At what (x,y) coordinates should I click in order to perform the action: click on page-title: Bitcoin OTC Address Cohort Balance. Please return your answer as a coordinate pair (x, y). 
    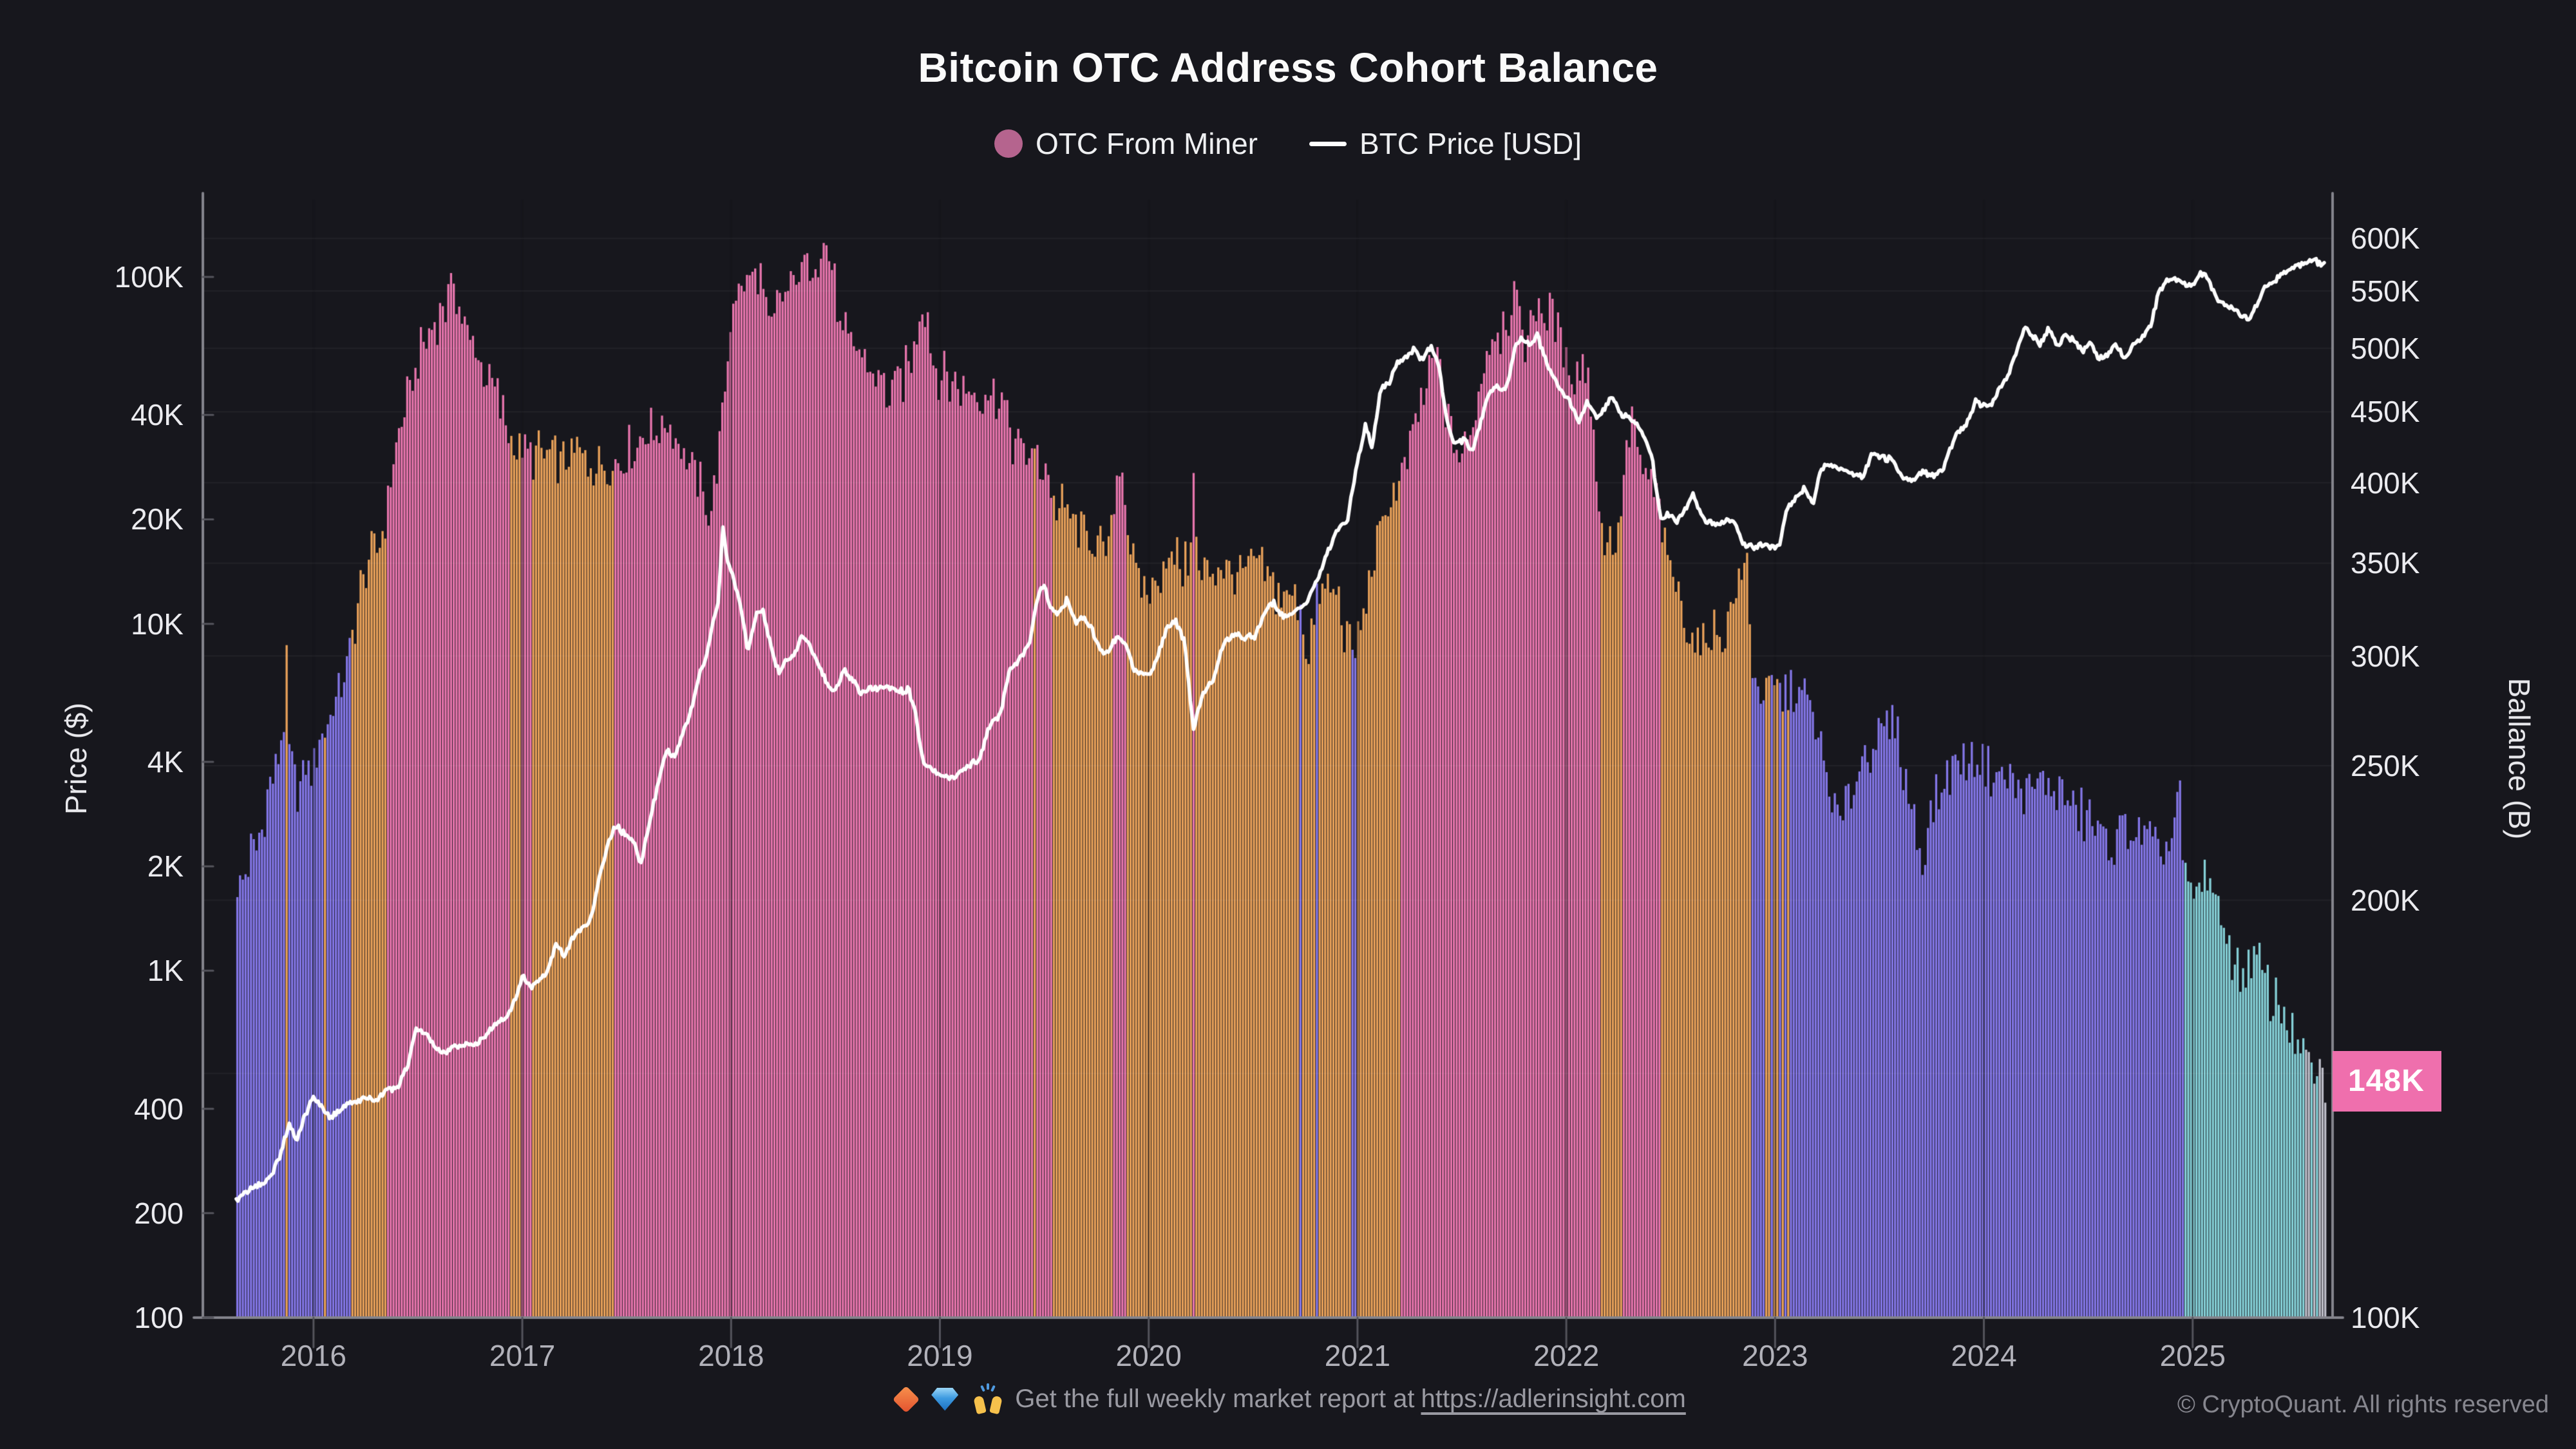
    Looking at the image, I should click on (1288, 67).